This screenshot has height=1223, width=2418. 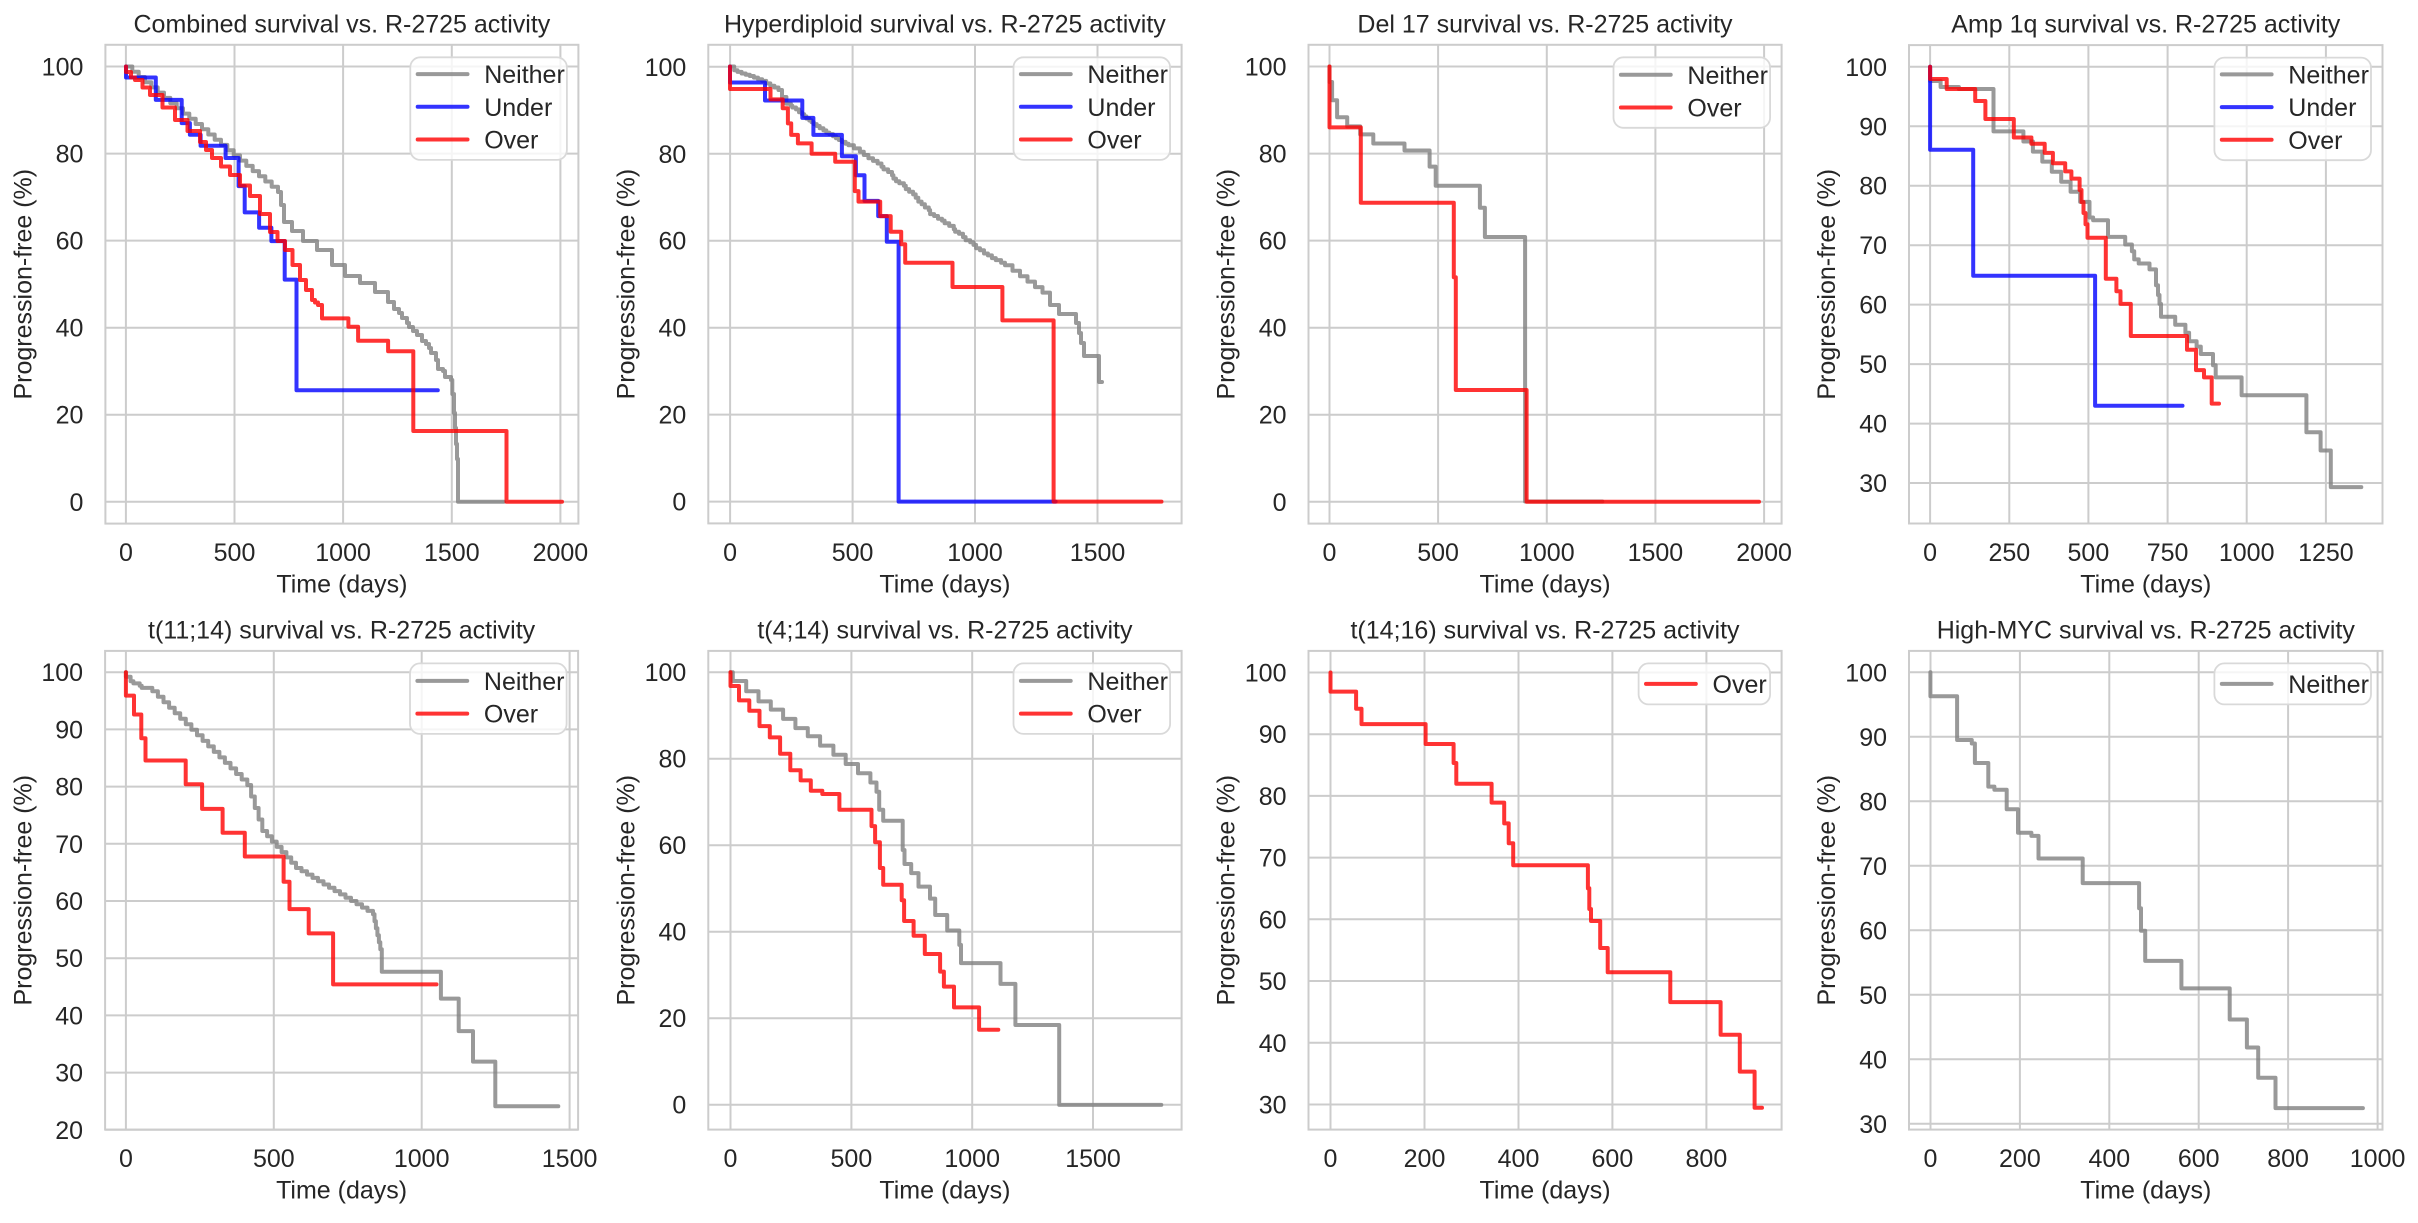 What do you see at coordinates (2009, 553) in the screenshot?
I see `svg-text: 250` at bounding box center [2009, 553].